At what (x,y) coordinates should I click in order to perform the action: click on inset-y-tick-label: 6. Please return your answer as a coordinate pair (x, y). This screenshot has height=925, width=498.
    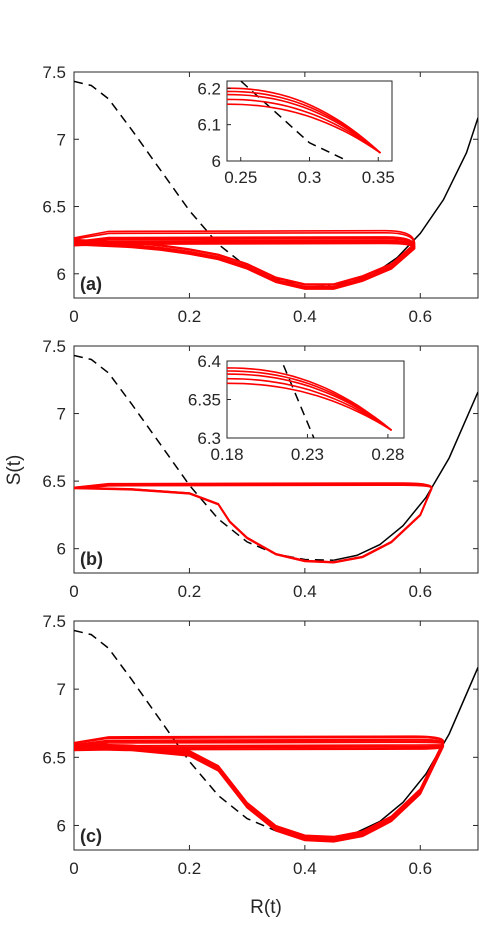
    Looking at the image, I should click on (216, 161).